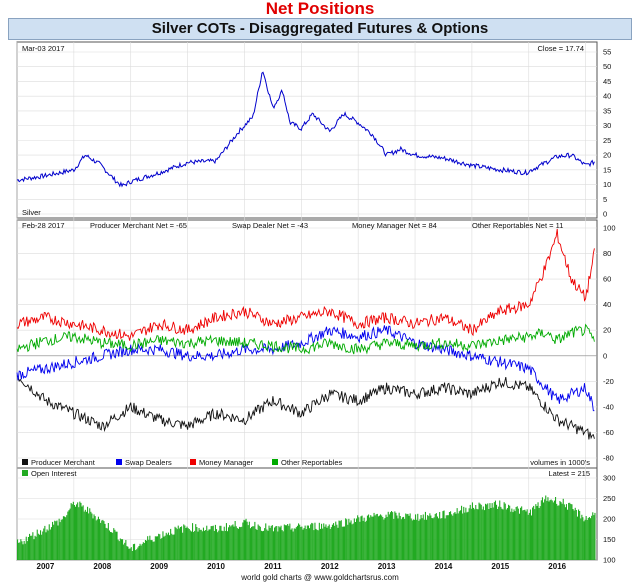  I want to click on y-tick-label: 5, so click(605, 199).